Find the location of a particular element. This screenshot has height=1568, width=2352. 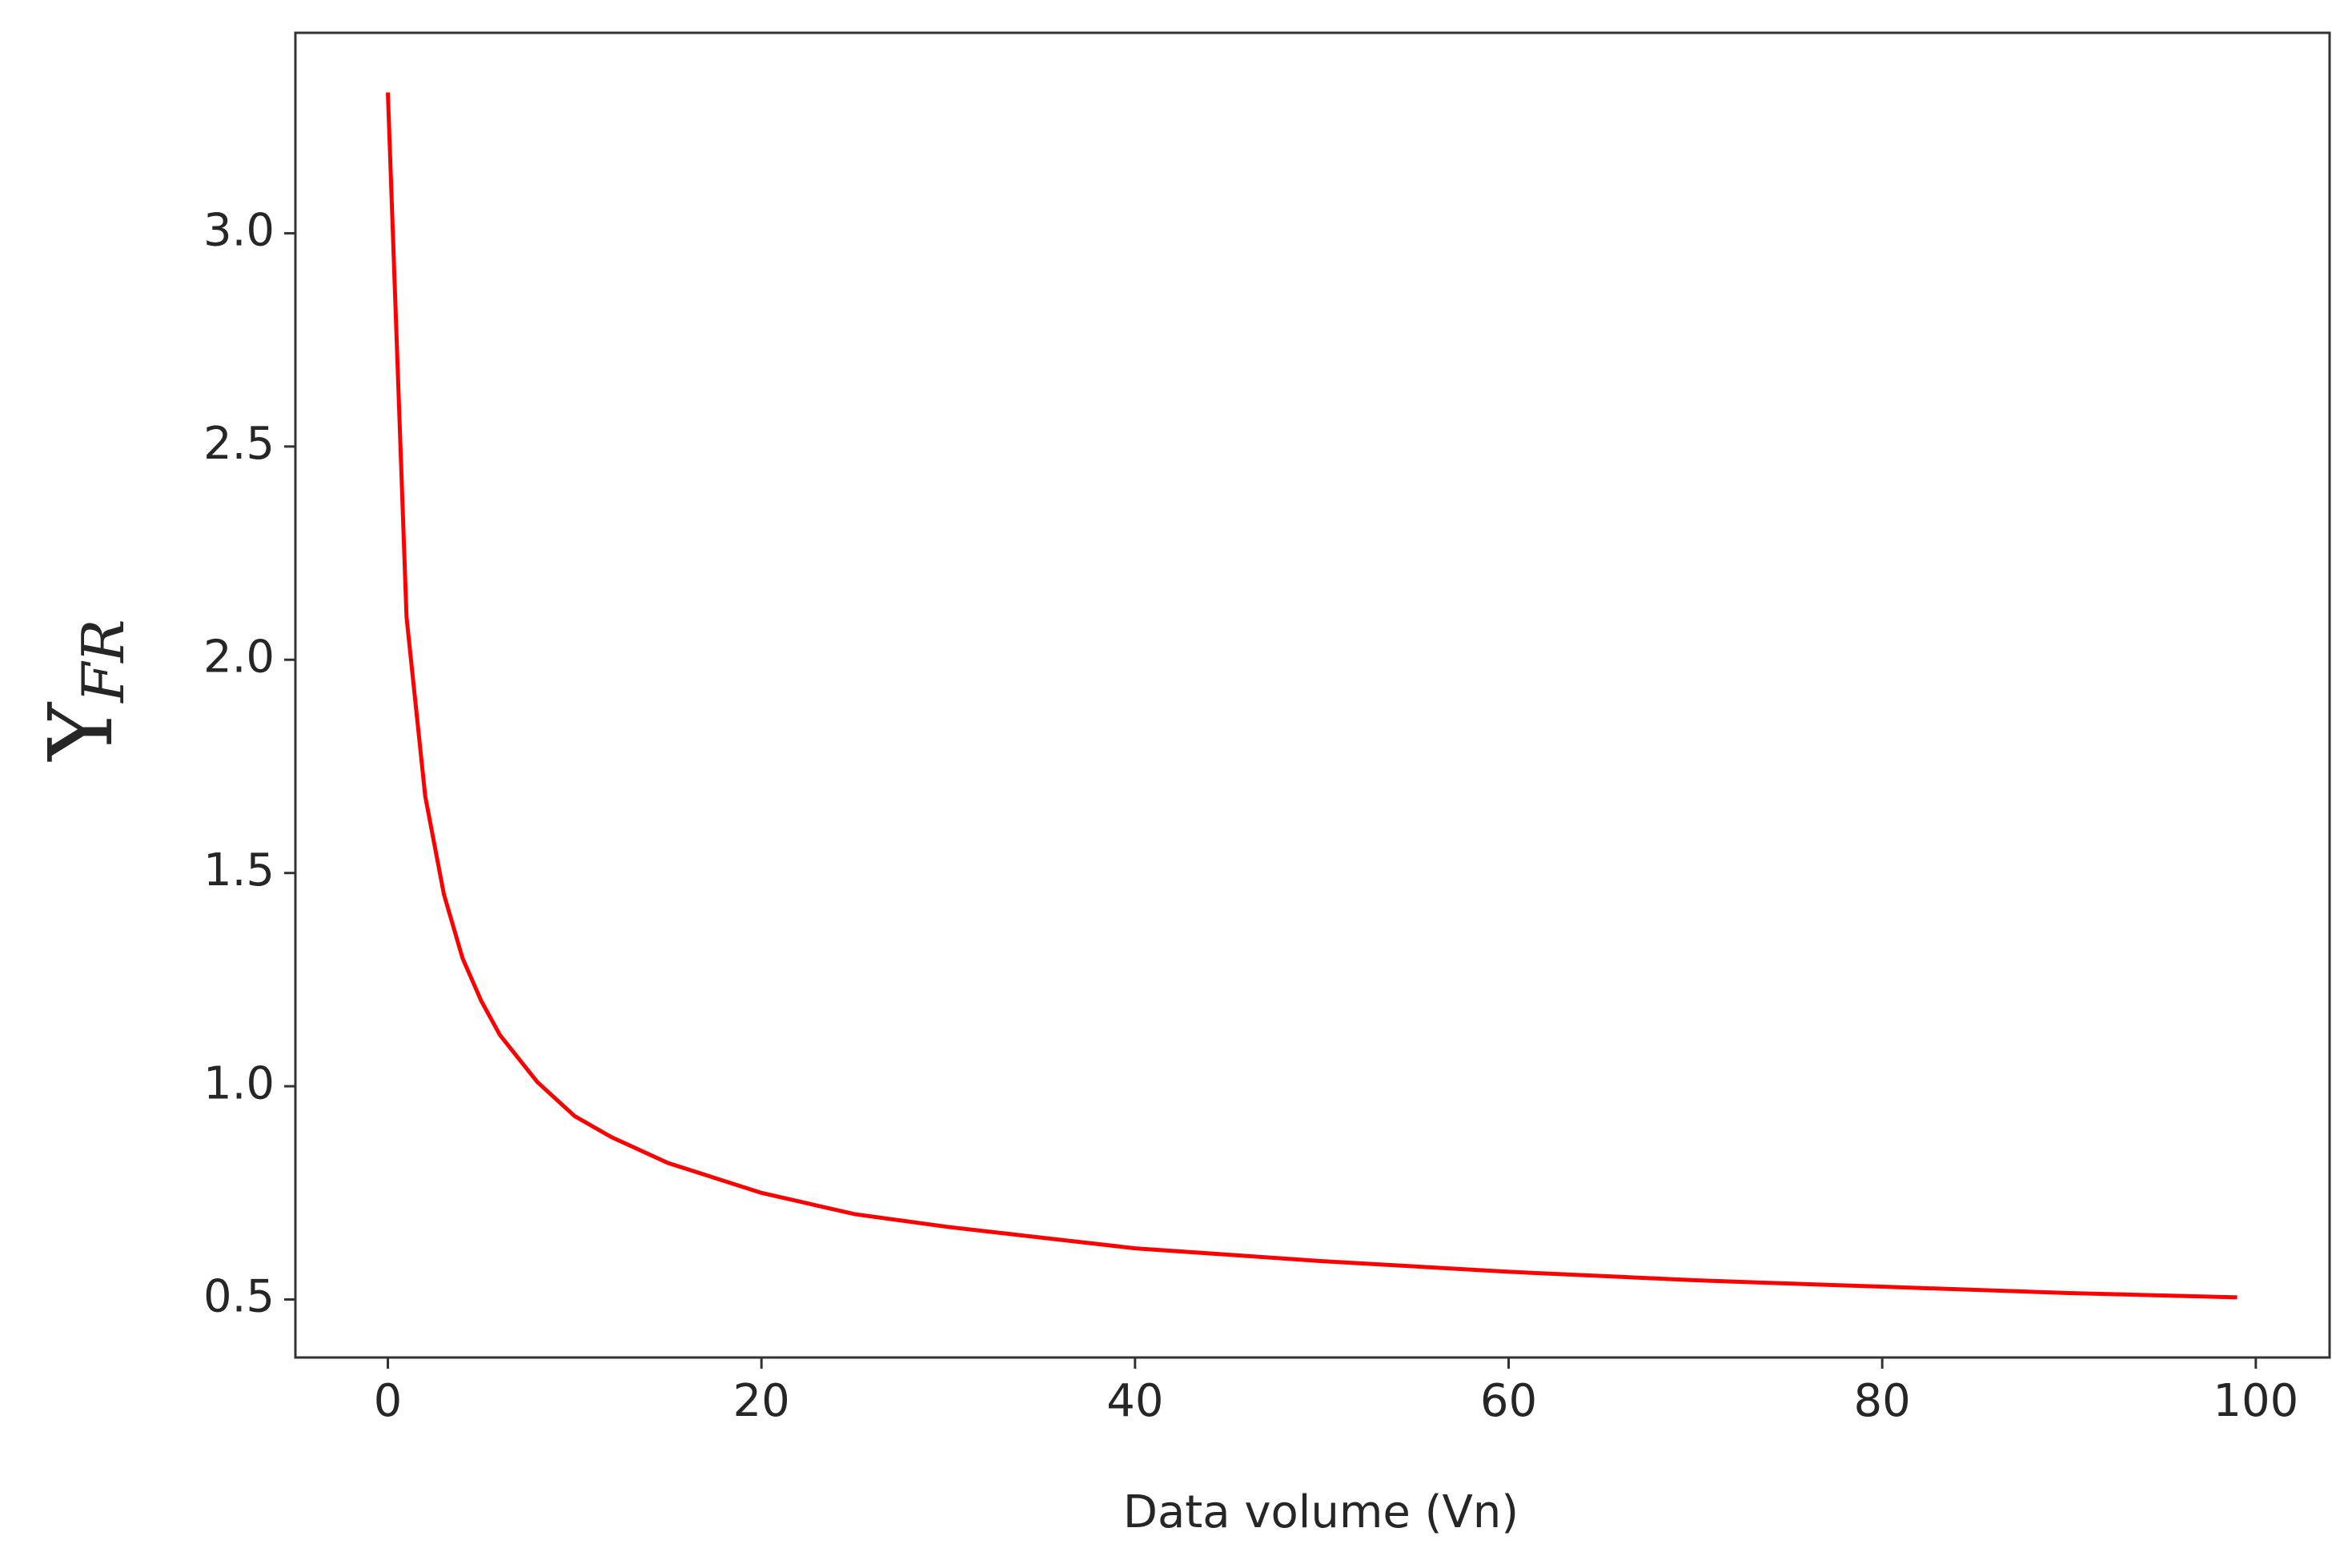

x-tick-label: 80 is located at coordinates (1882, 1401).